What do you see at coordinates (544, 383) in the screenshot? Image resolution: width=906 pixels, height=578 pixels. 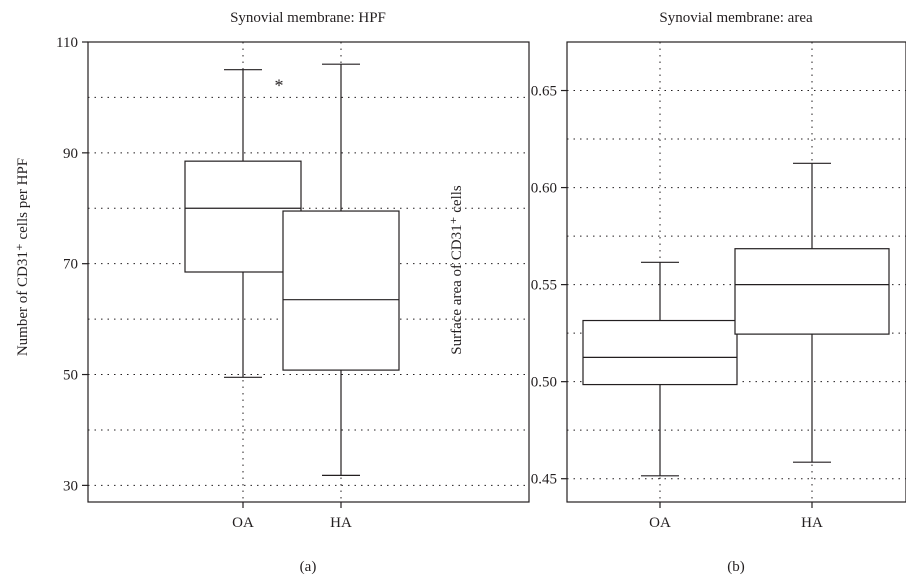 I see `y-tick-label: 0.50` at bounding box center [544, 383].